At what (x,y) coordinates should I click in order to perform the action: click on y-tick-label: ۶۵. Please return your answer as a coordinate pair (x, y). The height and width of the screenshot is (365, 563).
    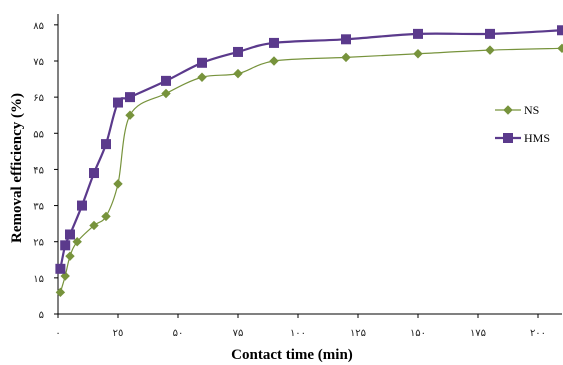
    Looking at the image, I should click on (38, 98).